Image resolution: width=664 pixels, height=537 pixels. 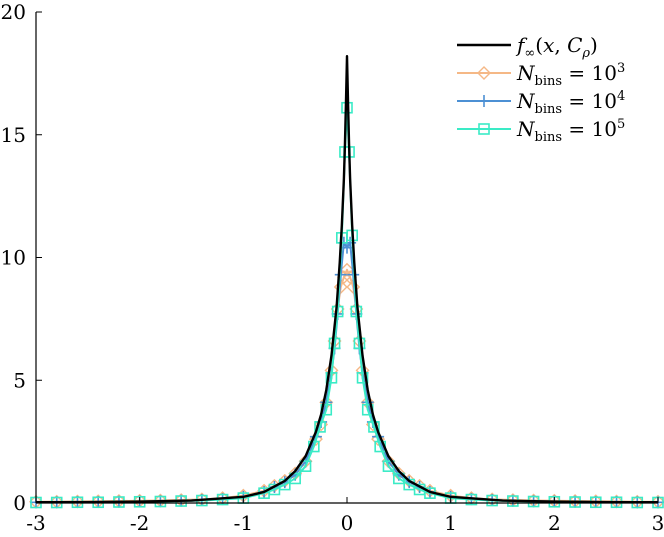 What do you see at coordinates (347, 247) in the screenshot?
I see `series-2-point` at bounding box center [347, 247].